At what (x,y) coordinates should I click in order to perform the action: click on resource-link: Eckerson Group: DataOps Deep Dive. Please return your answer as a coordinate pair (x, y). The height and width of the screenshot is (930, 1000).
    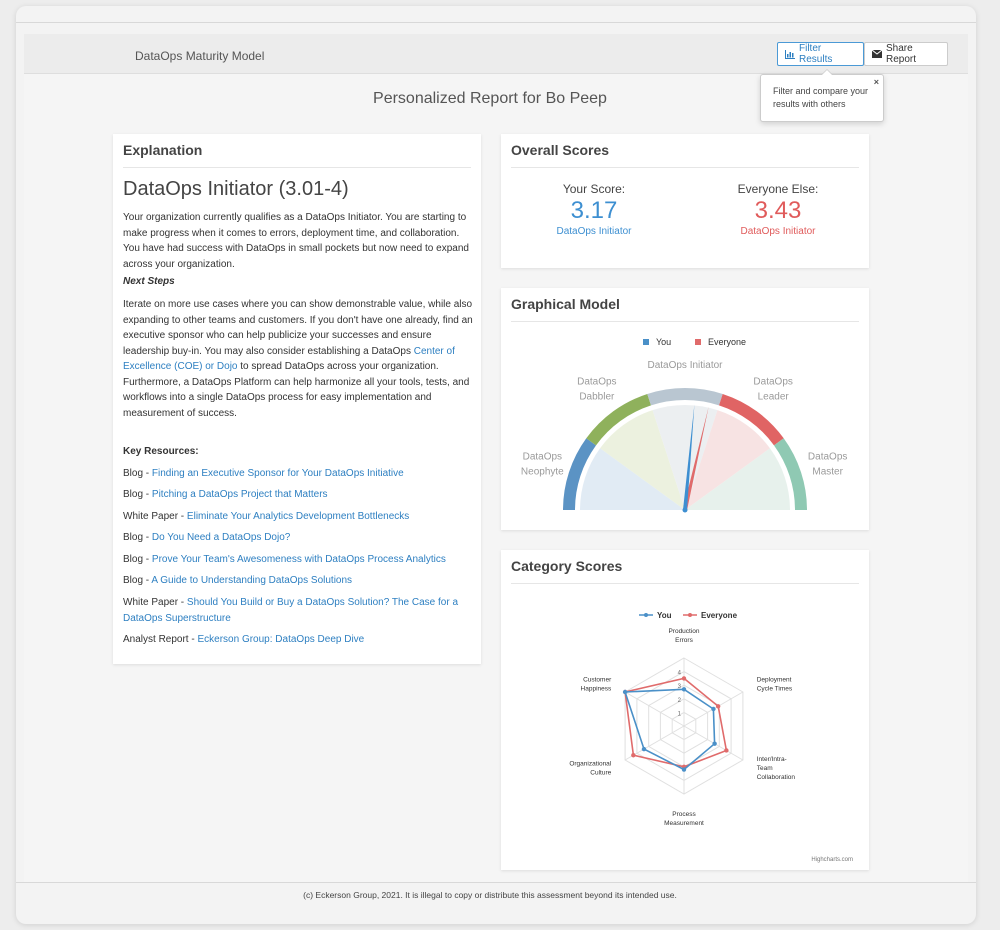
    Looking at the image, I should click on (281, 639).